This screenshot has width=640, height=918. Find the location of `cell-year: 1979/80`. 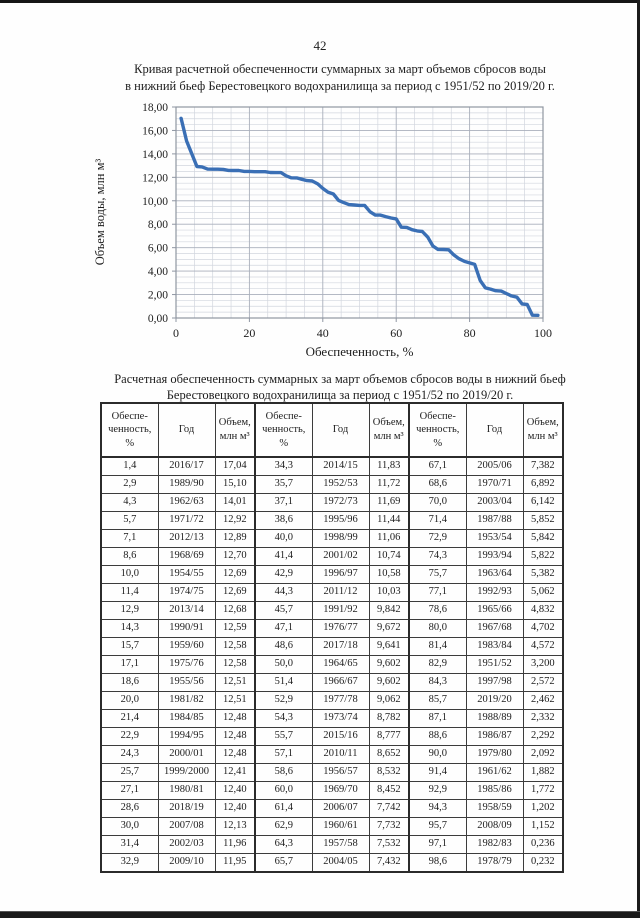

cell-year: 1979/80 is located at coordinates (494, 754).